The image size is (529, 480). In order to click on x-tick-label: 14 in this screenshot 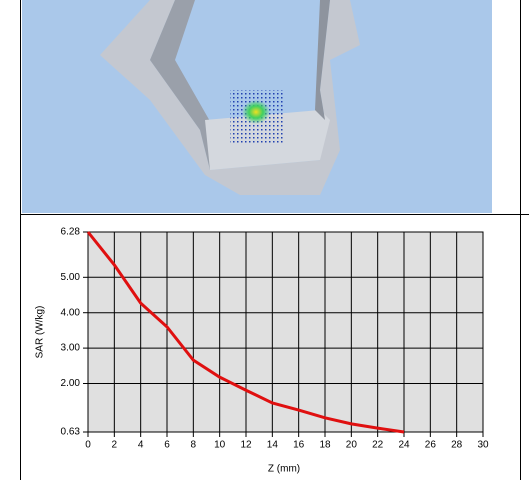, I will do `click(273, 445)`.